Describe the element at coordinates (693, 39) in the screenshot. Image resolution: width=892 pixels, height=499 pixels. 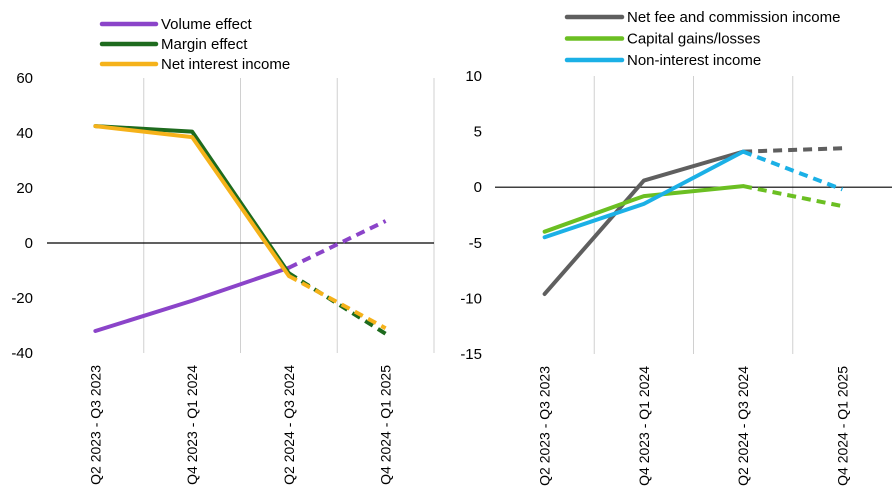
I see `legend-label: Capital gains/losses` at that location.